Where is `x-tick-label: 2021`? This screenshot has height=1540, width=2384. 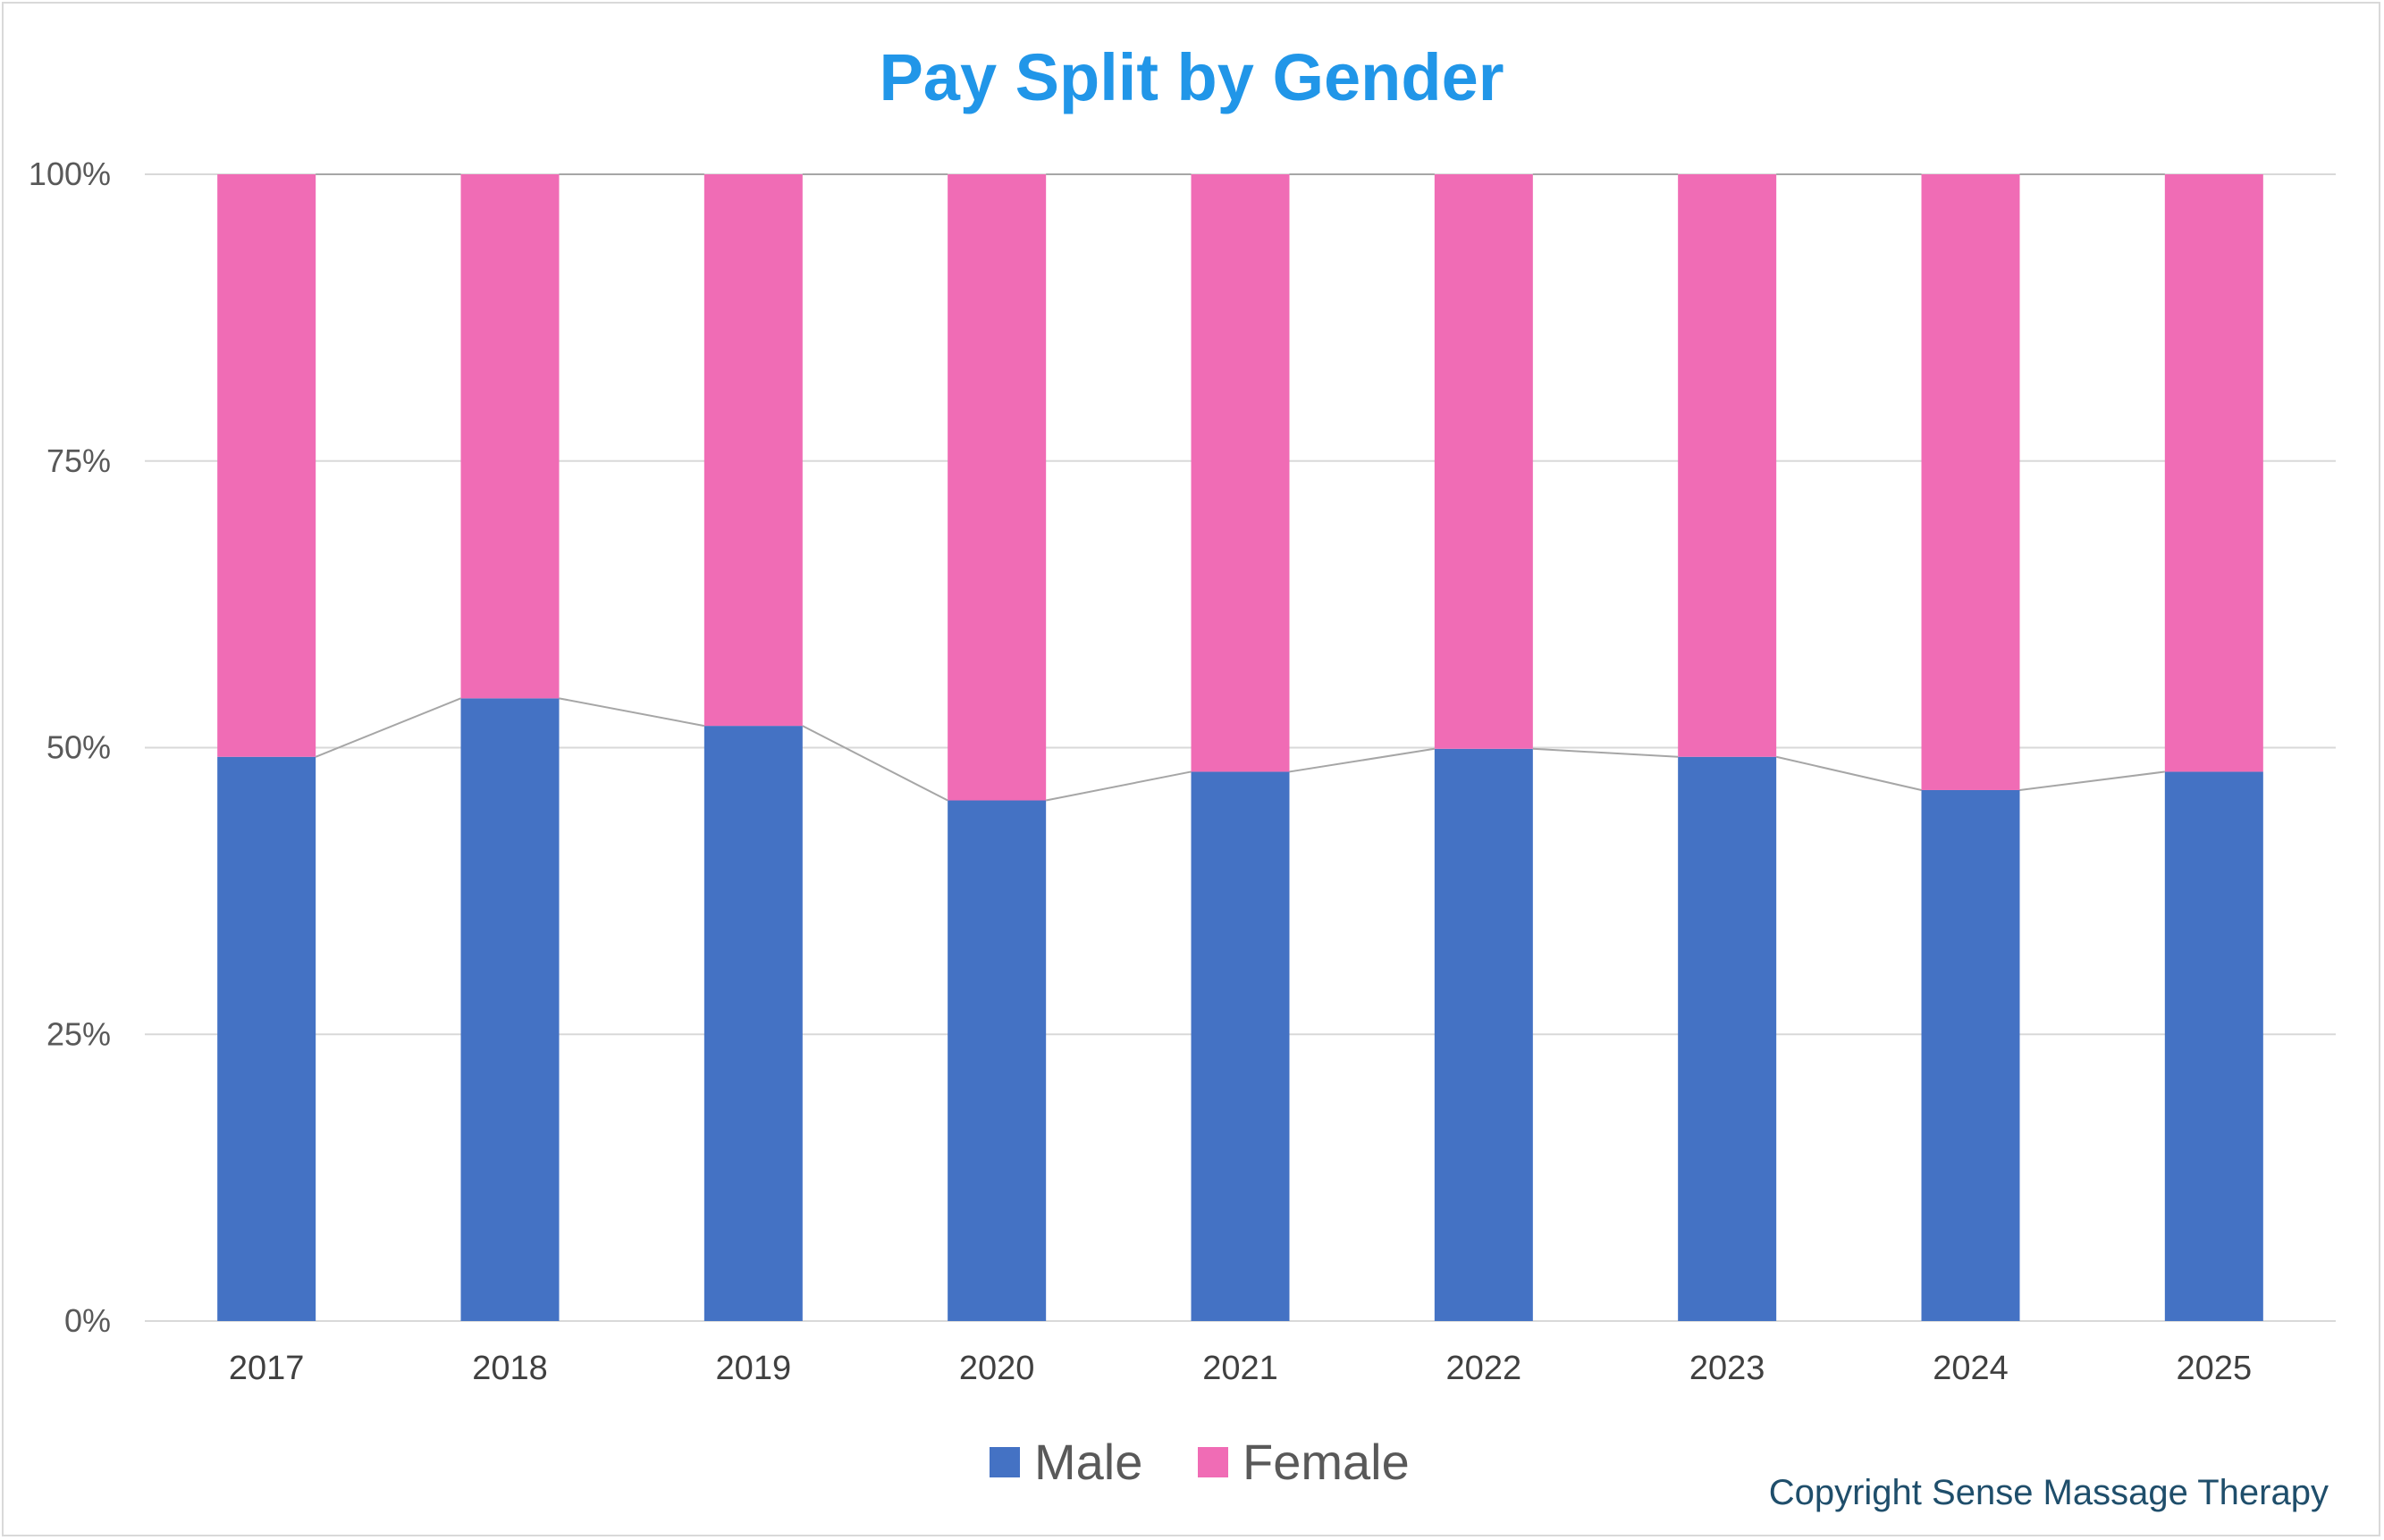
x-tick-label: 2021 is located at coordinates (1240, 1368).